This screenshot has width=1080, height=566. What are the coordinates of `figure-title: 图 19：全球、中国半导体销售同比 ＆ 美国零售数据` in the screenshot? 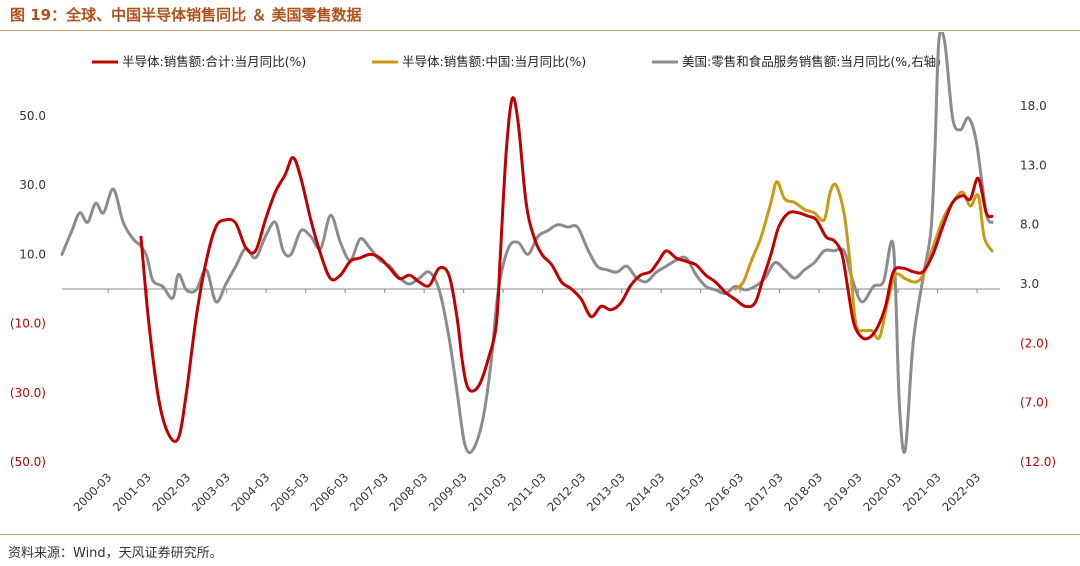 It's located at (186, 15).